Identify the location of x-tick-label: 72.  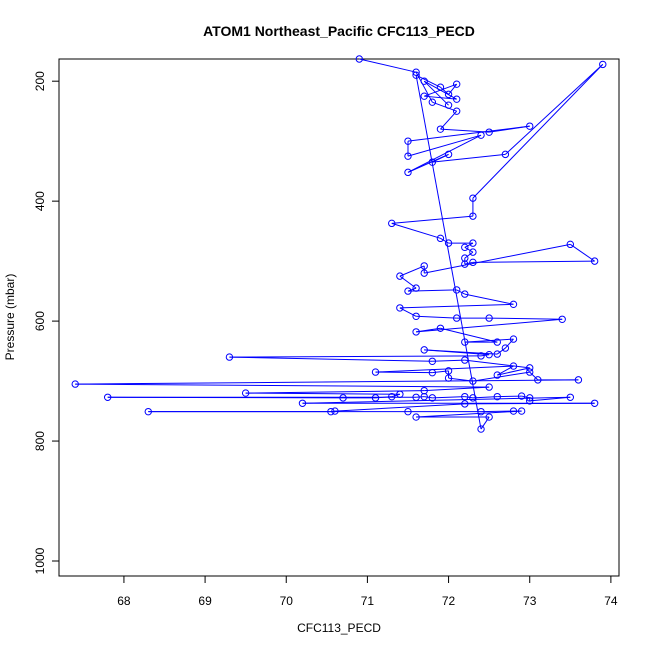
(449, 601).